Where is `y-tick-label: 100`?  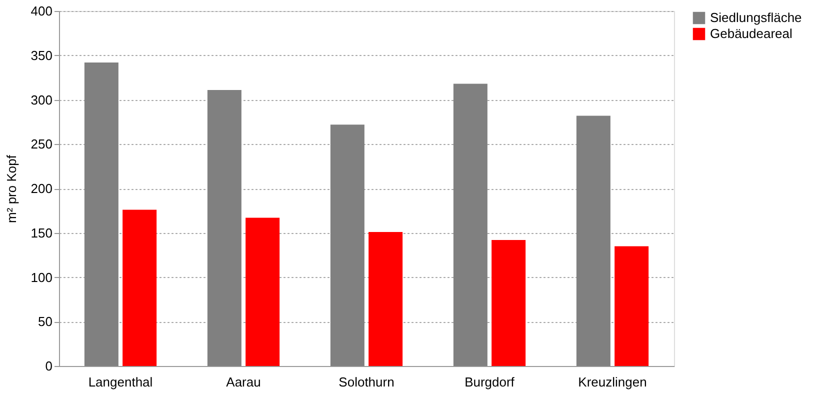 y-tick-label: 100 is located at coordinates (41, 277).